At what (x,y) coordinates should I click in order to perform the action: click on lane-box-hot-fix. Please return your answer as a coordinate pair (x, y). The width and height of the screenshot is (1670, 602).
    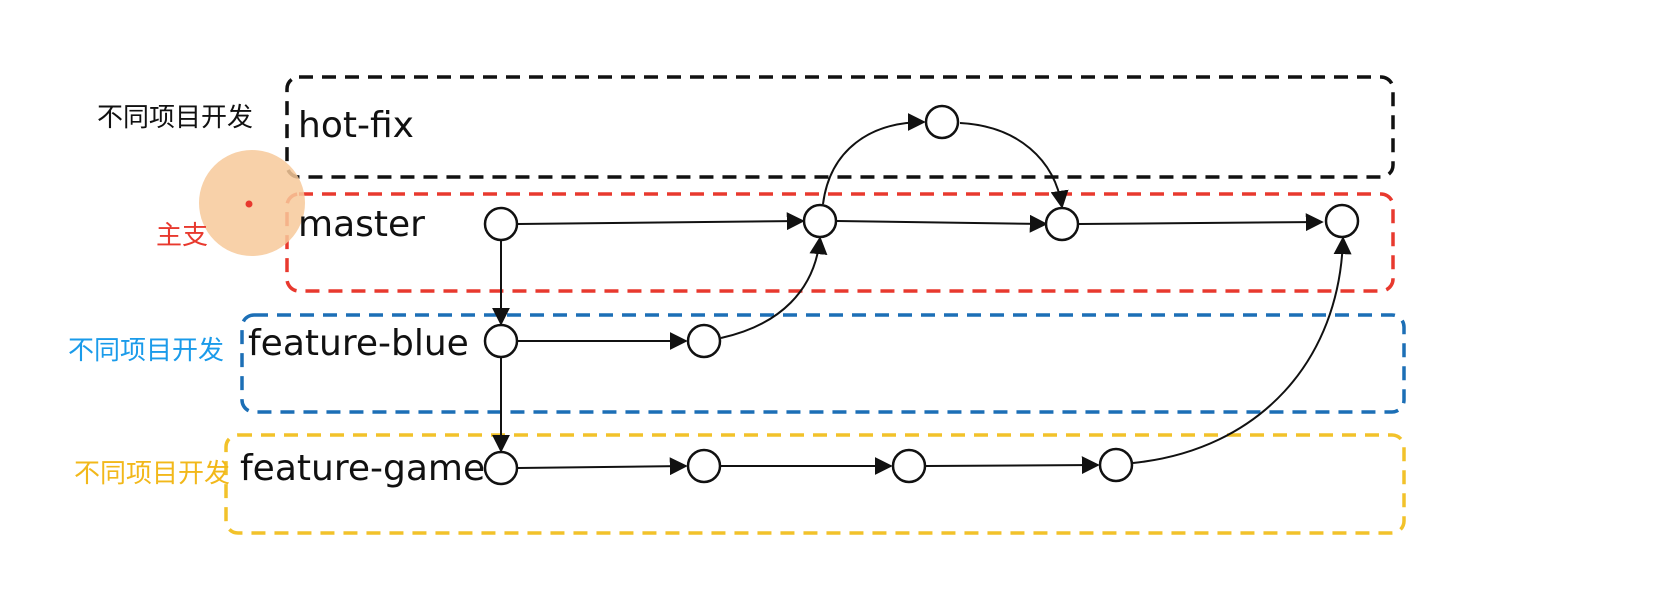
    Looking at the image, I should click on (840, 127).